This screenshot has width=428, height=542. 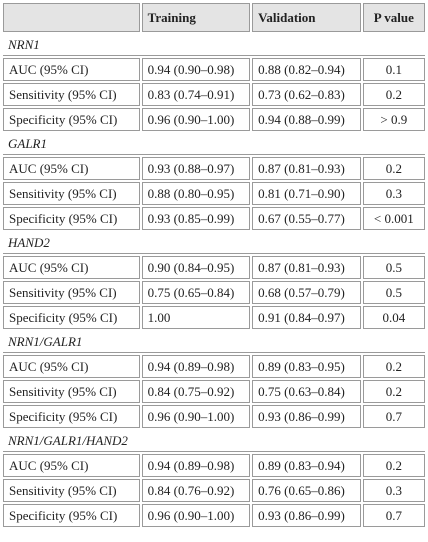 I want to click on value-cell: 0.89 (0.83–0.95), so click(x=306, y=366).